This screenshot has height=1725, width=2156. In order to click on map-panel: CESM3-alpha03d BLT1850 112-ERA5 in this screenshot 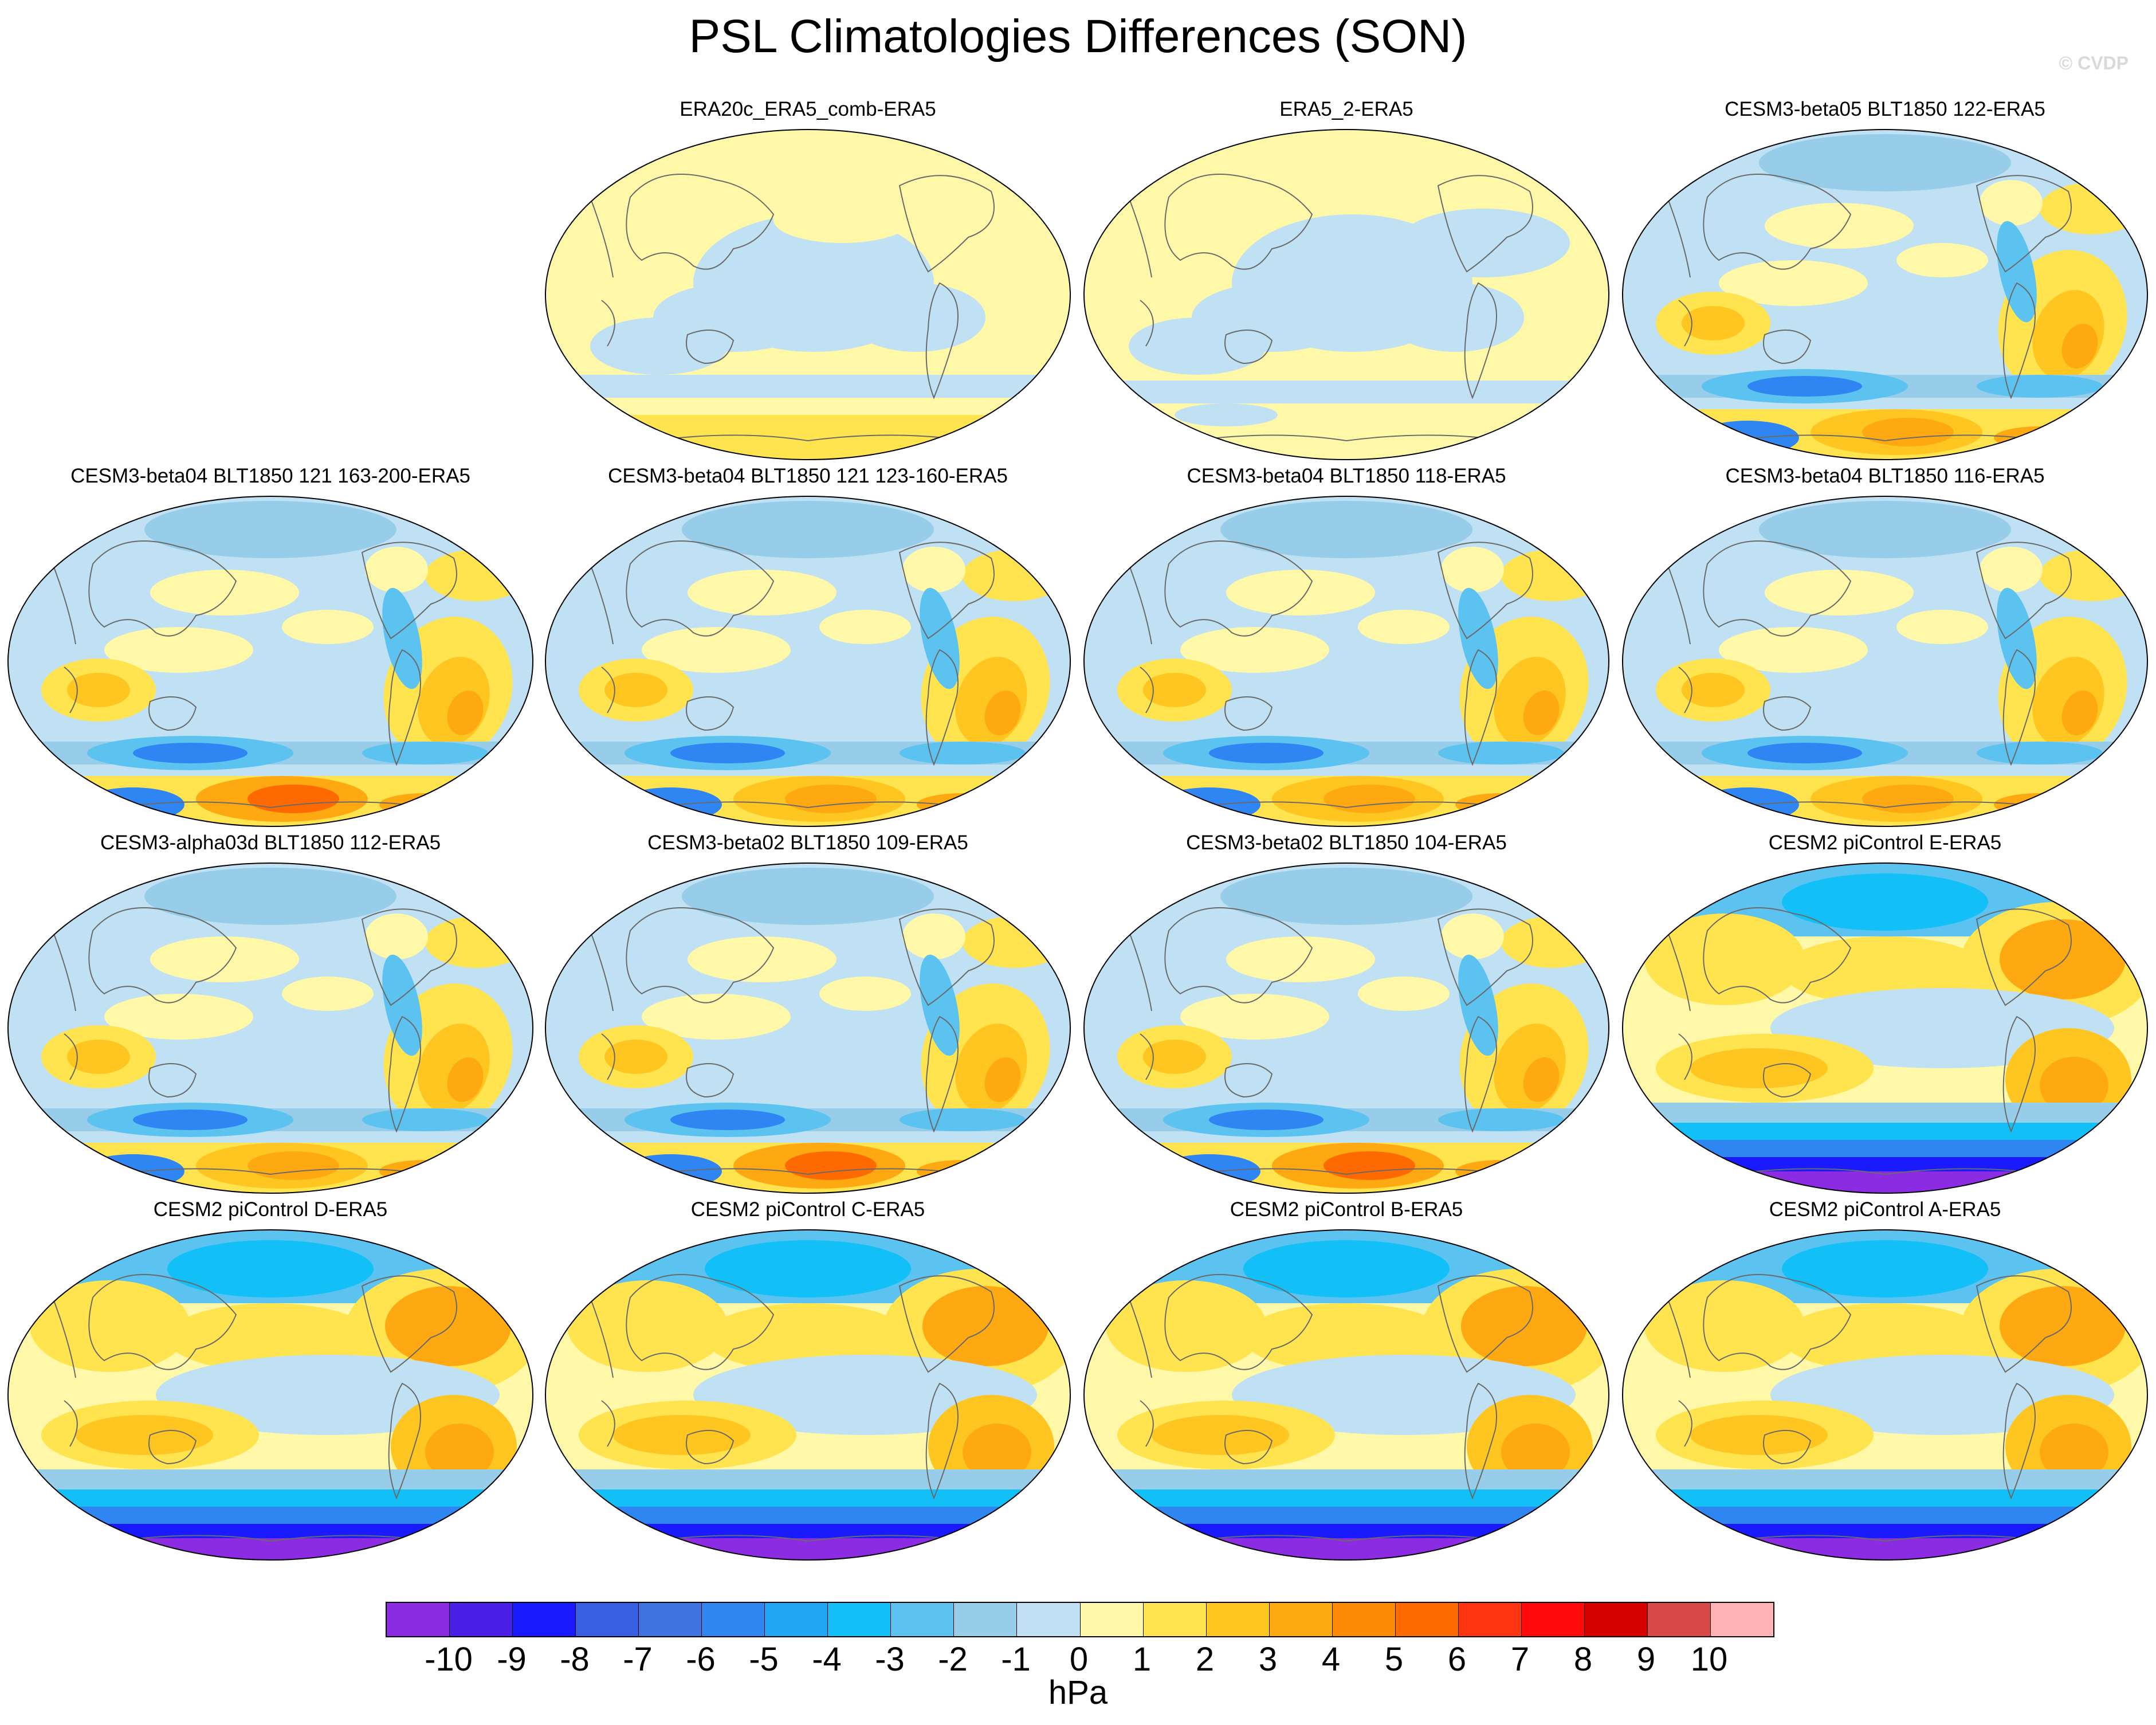, I will do `click(270, 1015)`.